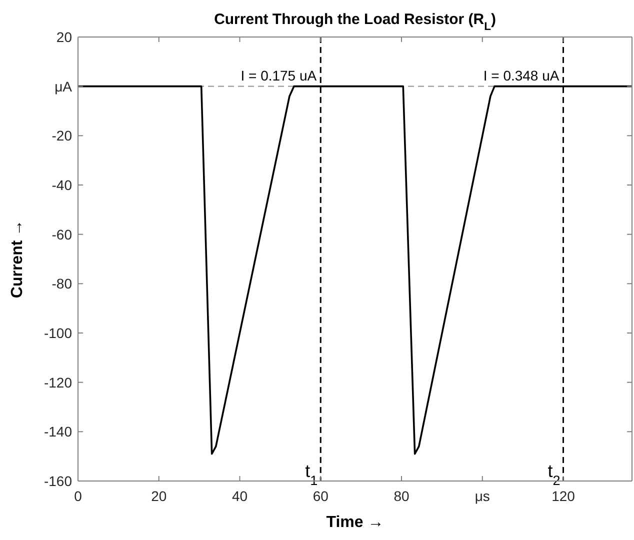 The height and width of the screenshot is (540, 634). What do you see at coordinates (58, 382) in the screenshot?
I see `y-tick-label: -120` at bounding box center [58, 382].